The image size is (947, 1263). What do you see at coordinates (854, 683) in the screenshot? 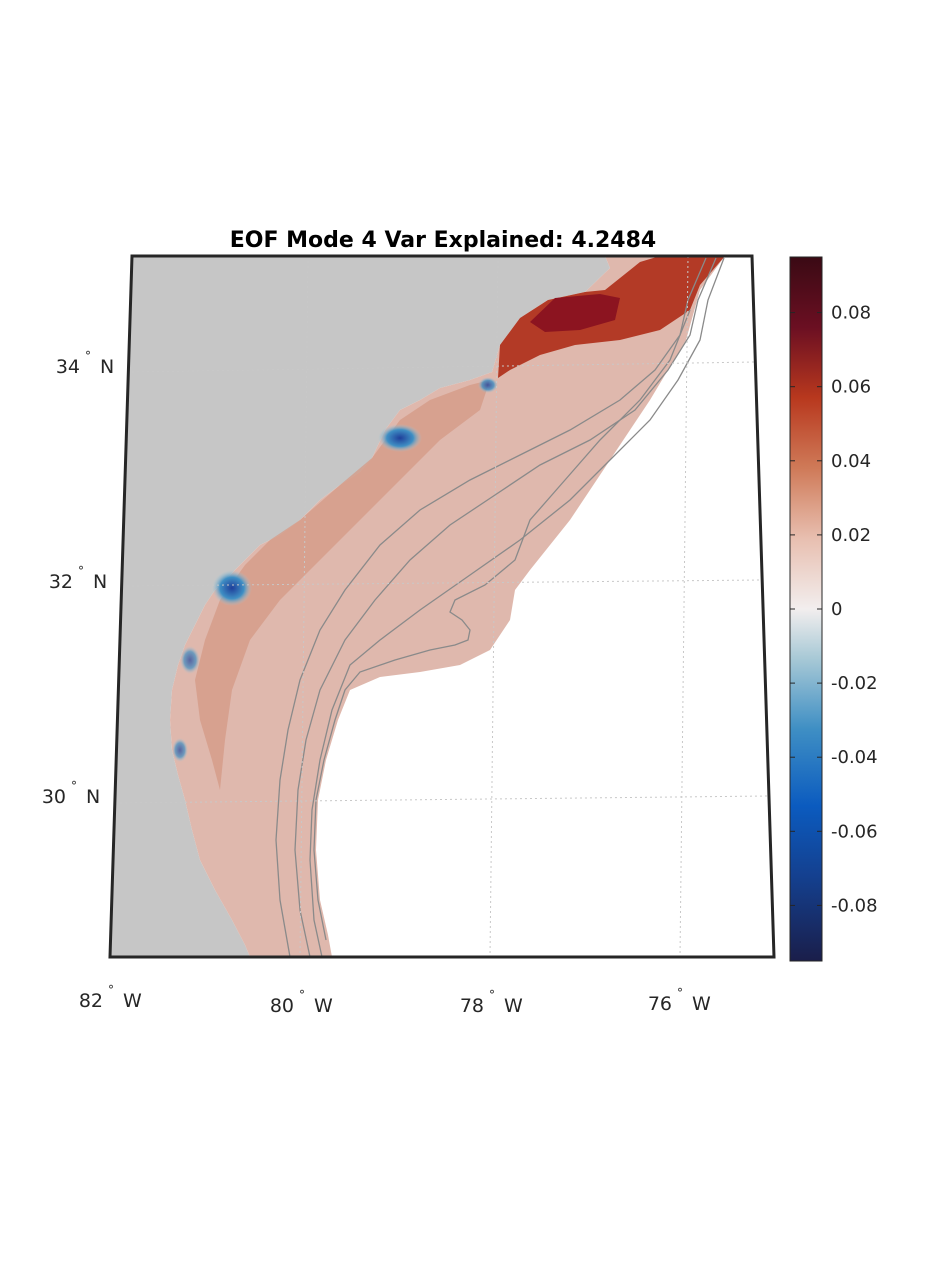
I see `colorbar-tick-label: -0.02` at bounding box center [854, 683].